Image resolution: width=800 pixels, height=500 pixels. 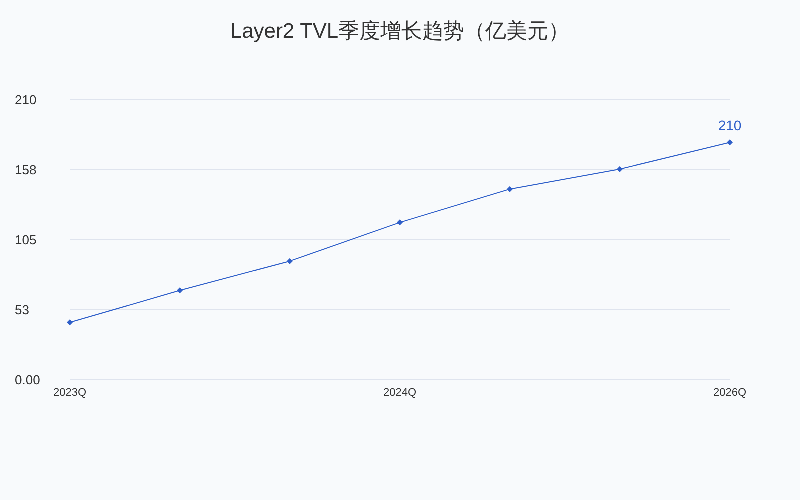 I want to click on y-tick-label: 158, so click(x=26, y=170).